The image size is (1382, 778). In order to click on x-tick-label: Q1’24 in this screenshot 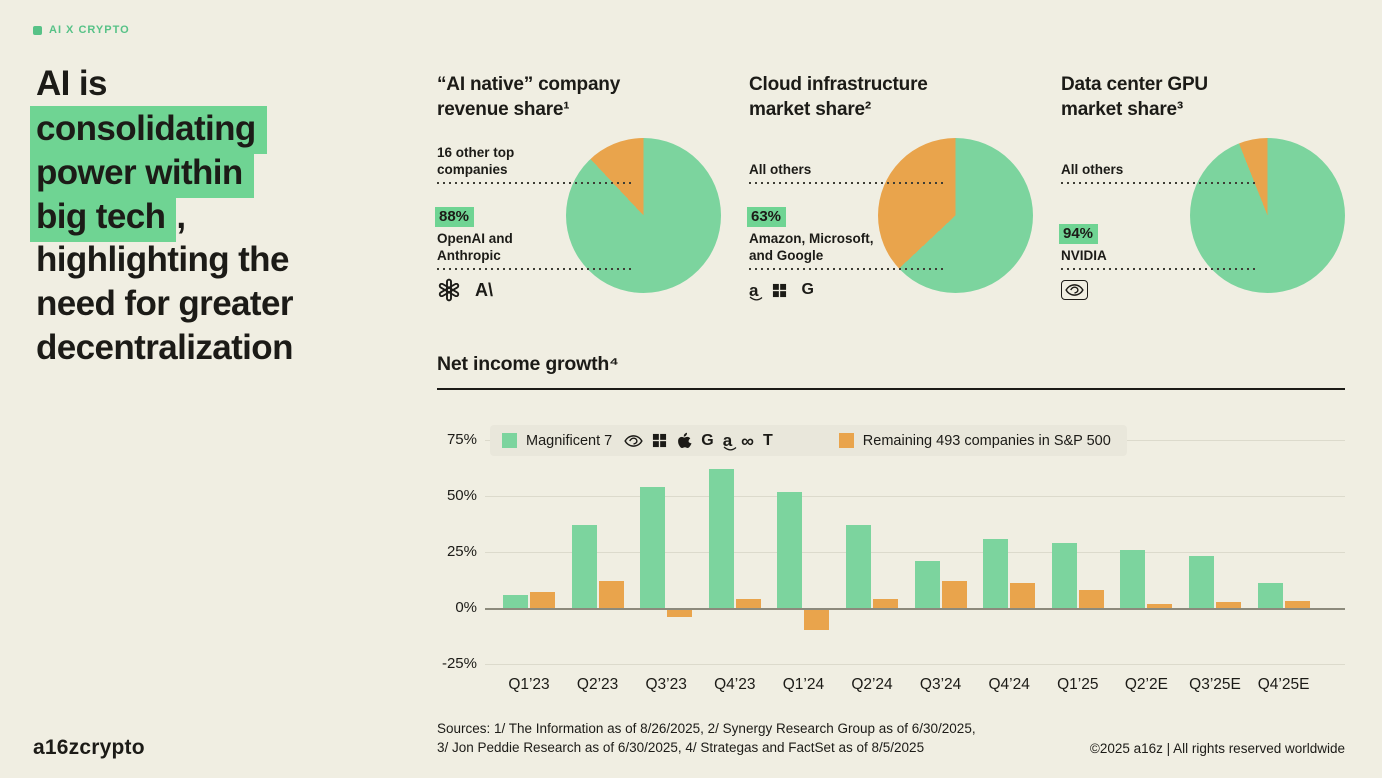, I will do `click(803, 684)`.